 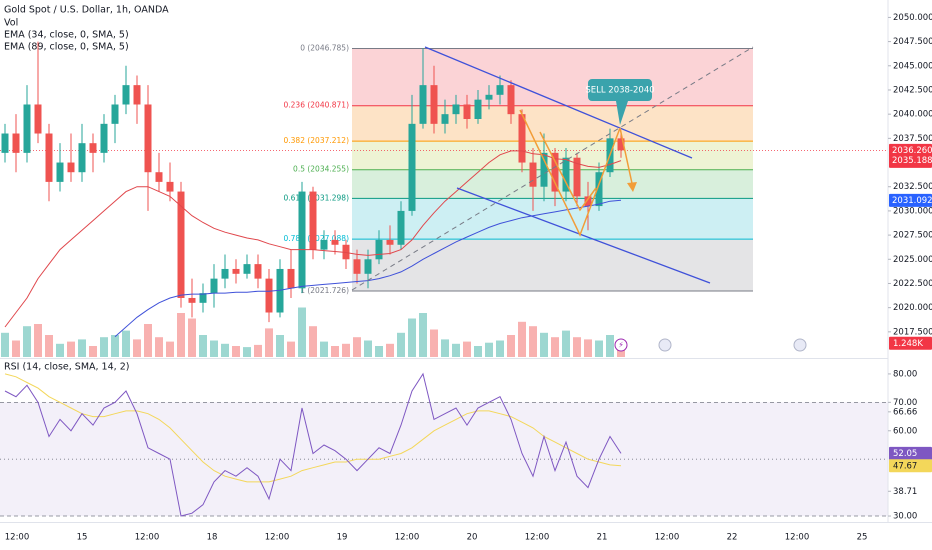 I want to click on y-tick-label: 66.66, so click(x=905, y=412).